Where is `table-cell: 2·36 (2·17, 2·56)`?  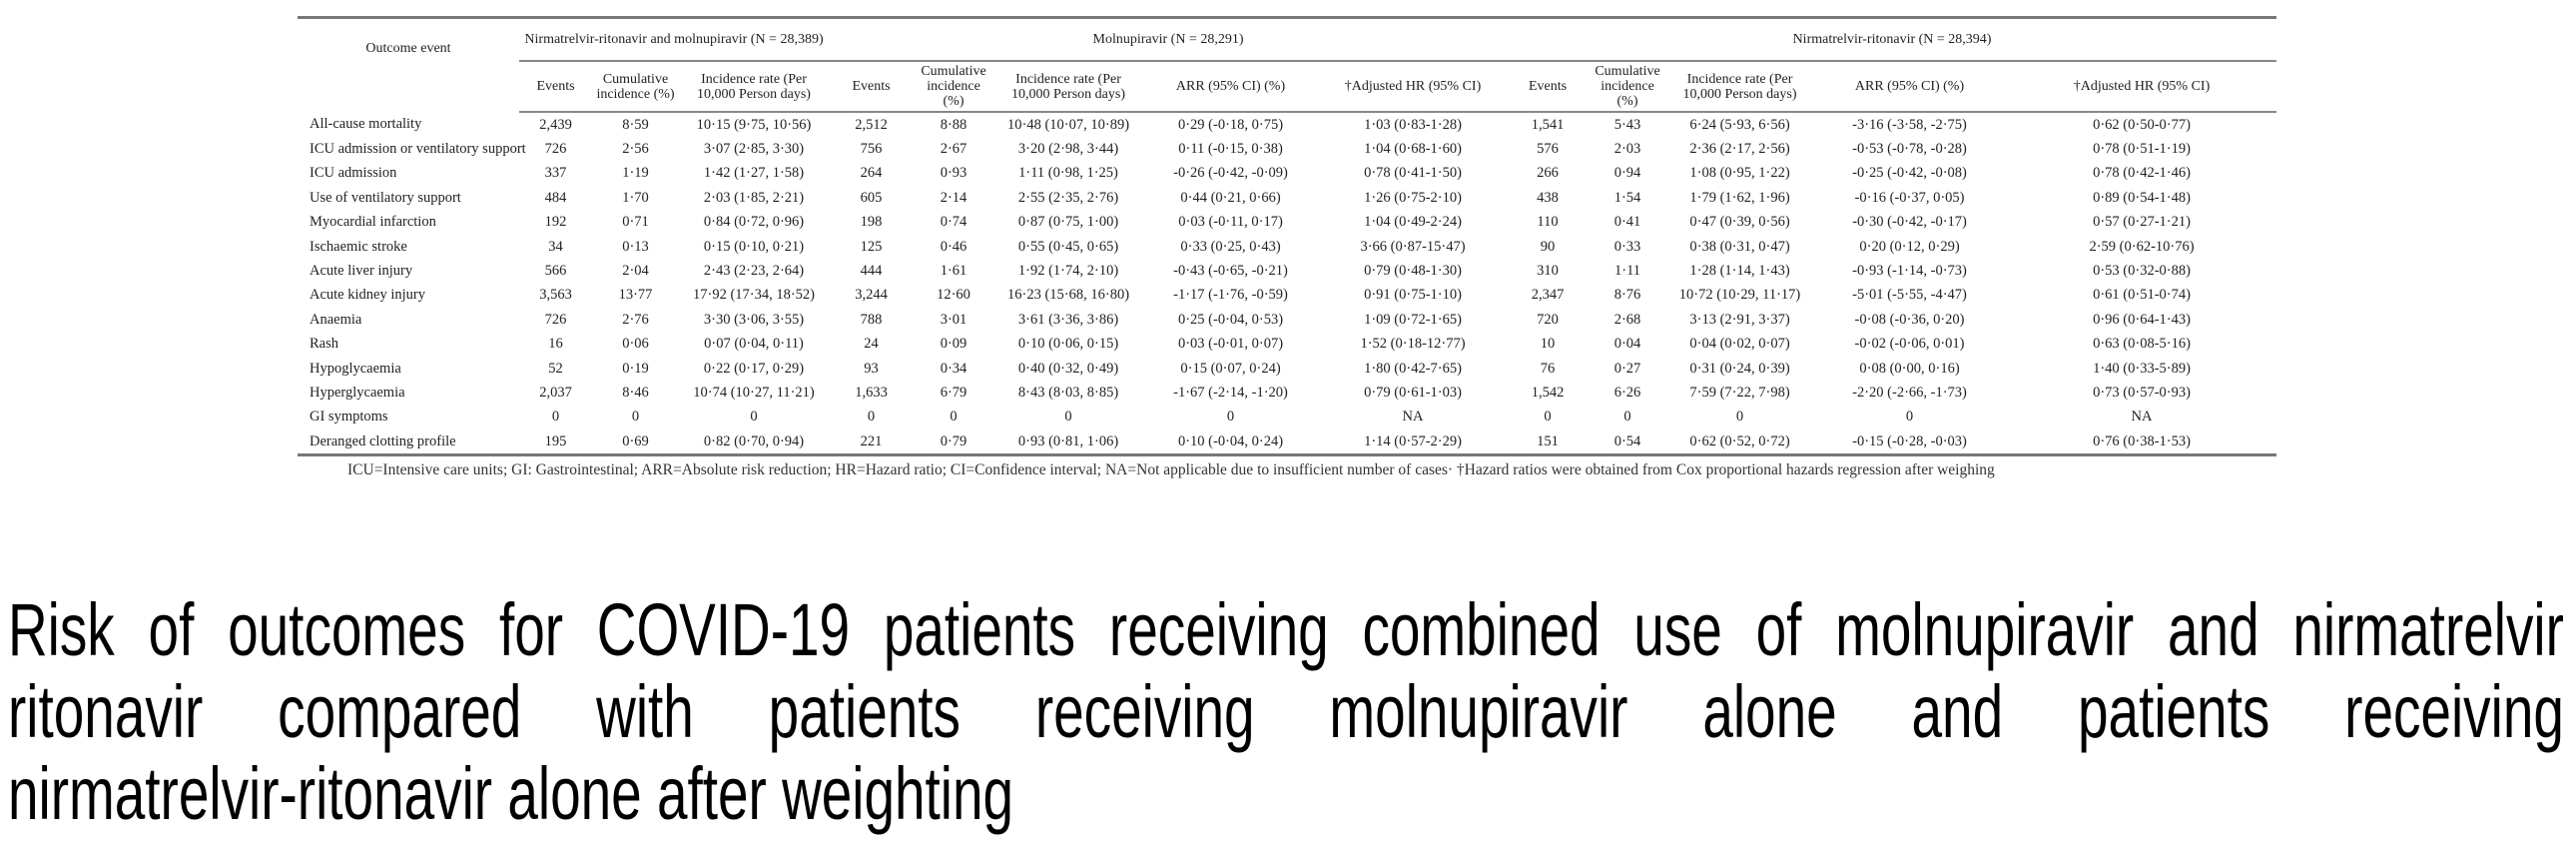
table-cell: 2·36 (2·17, 2·56) is located at coordinates (1739, 149).